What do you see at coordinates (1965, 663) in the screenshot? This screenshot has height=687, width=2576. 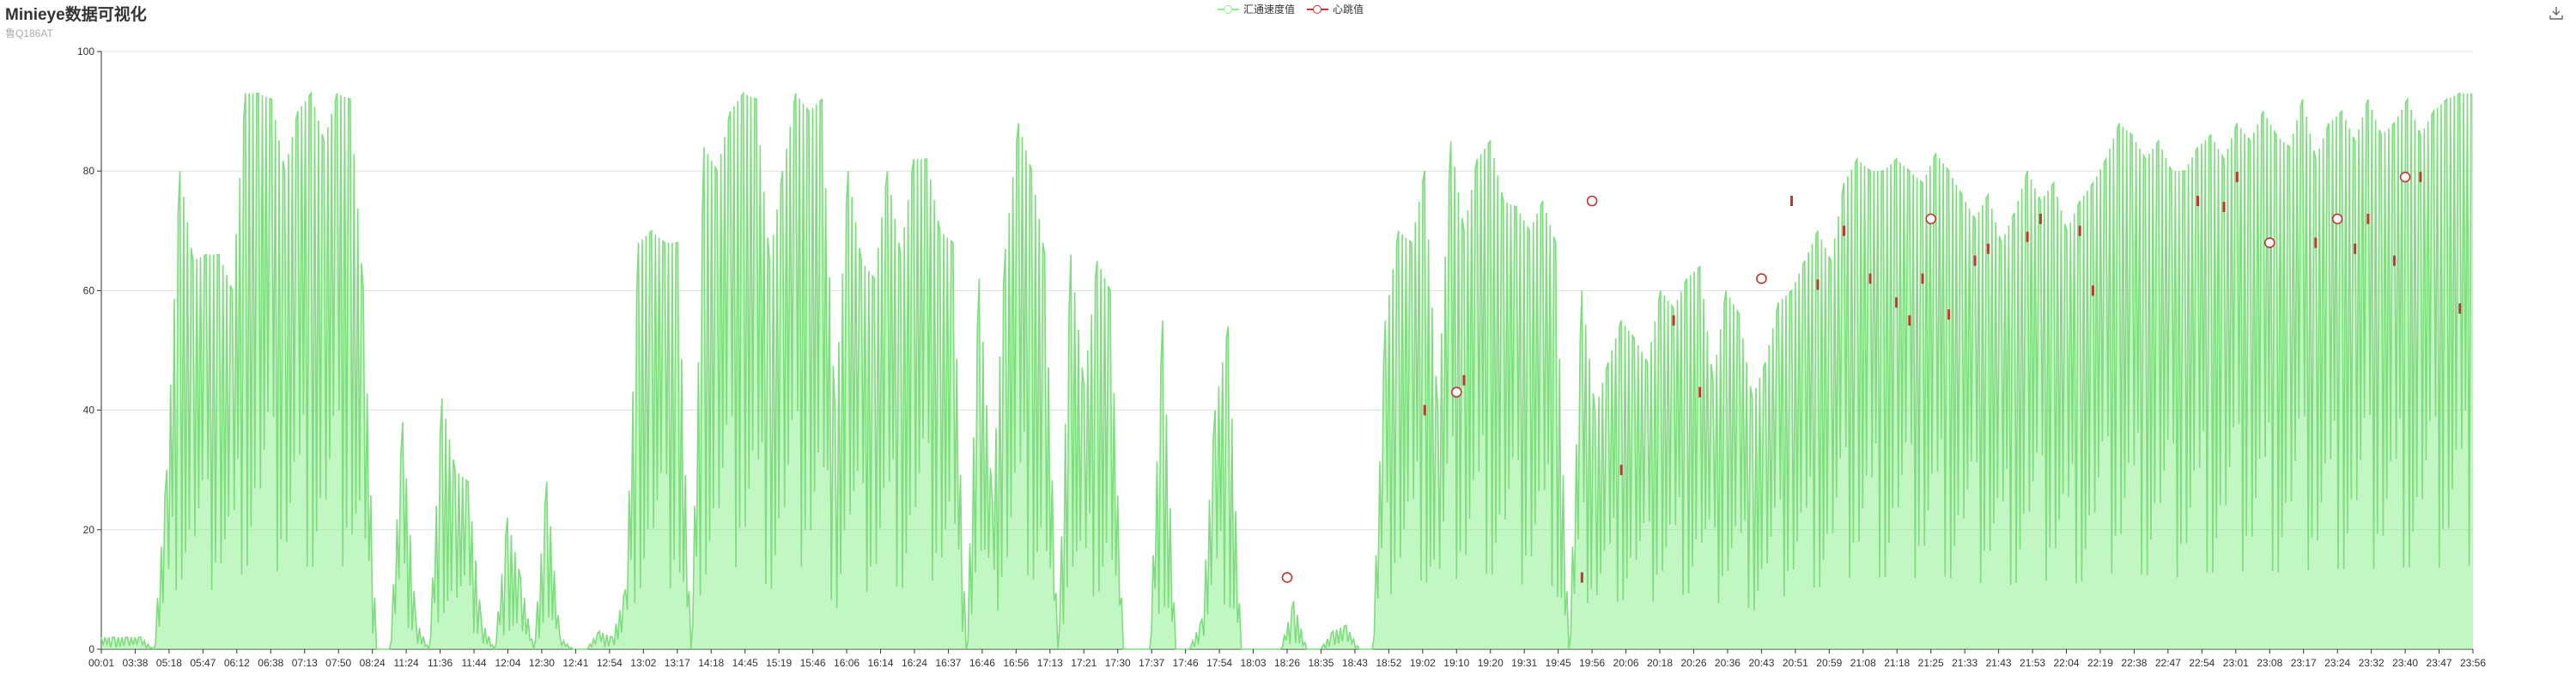 I see `x-tick-label: 21:33` at bounding box center [1965, 663].